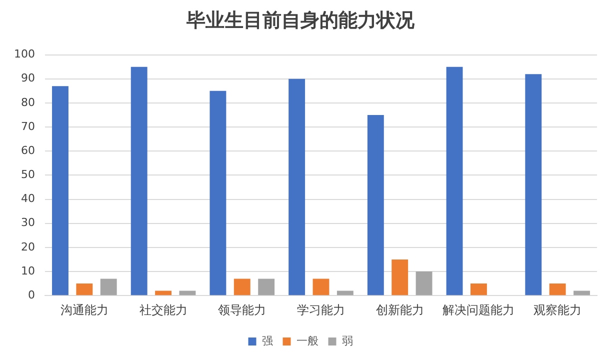  Describe the element at coordinates (163, 309) in the screenshot. I see `x-tick-label: 社交能力` at that location.